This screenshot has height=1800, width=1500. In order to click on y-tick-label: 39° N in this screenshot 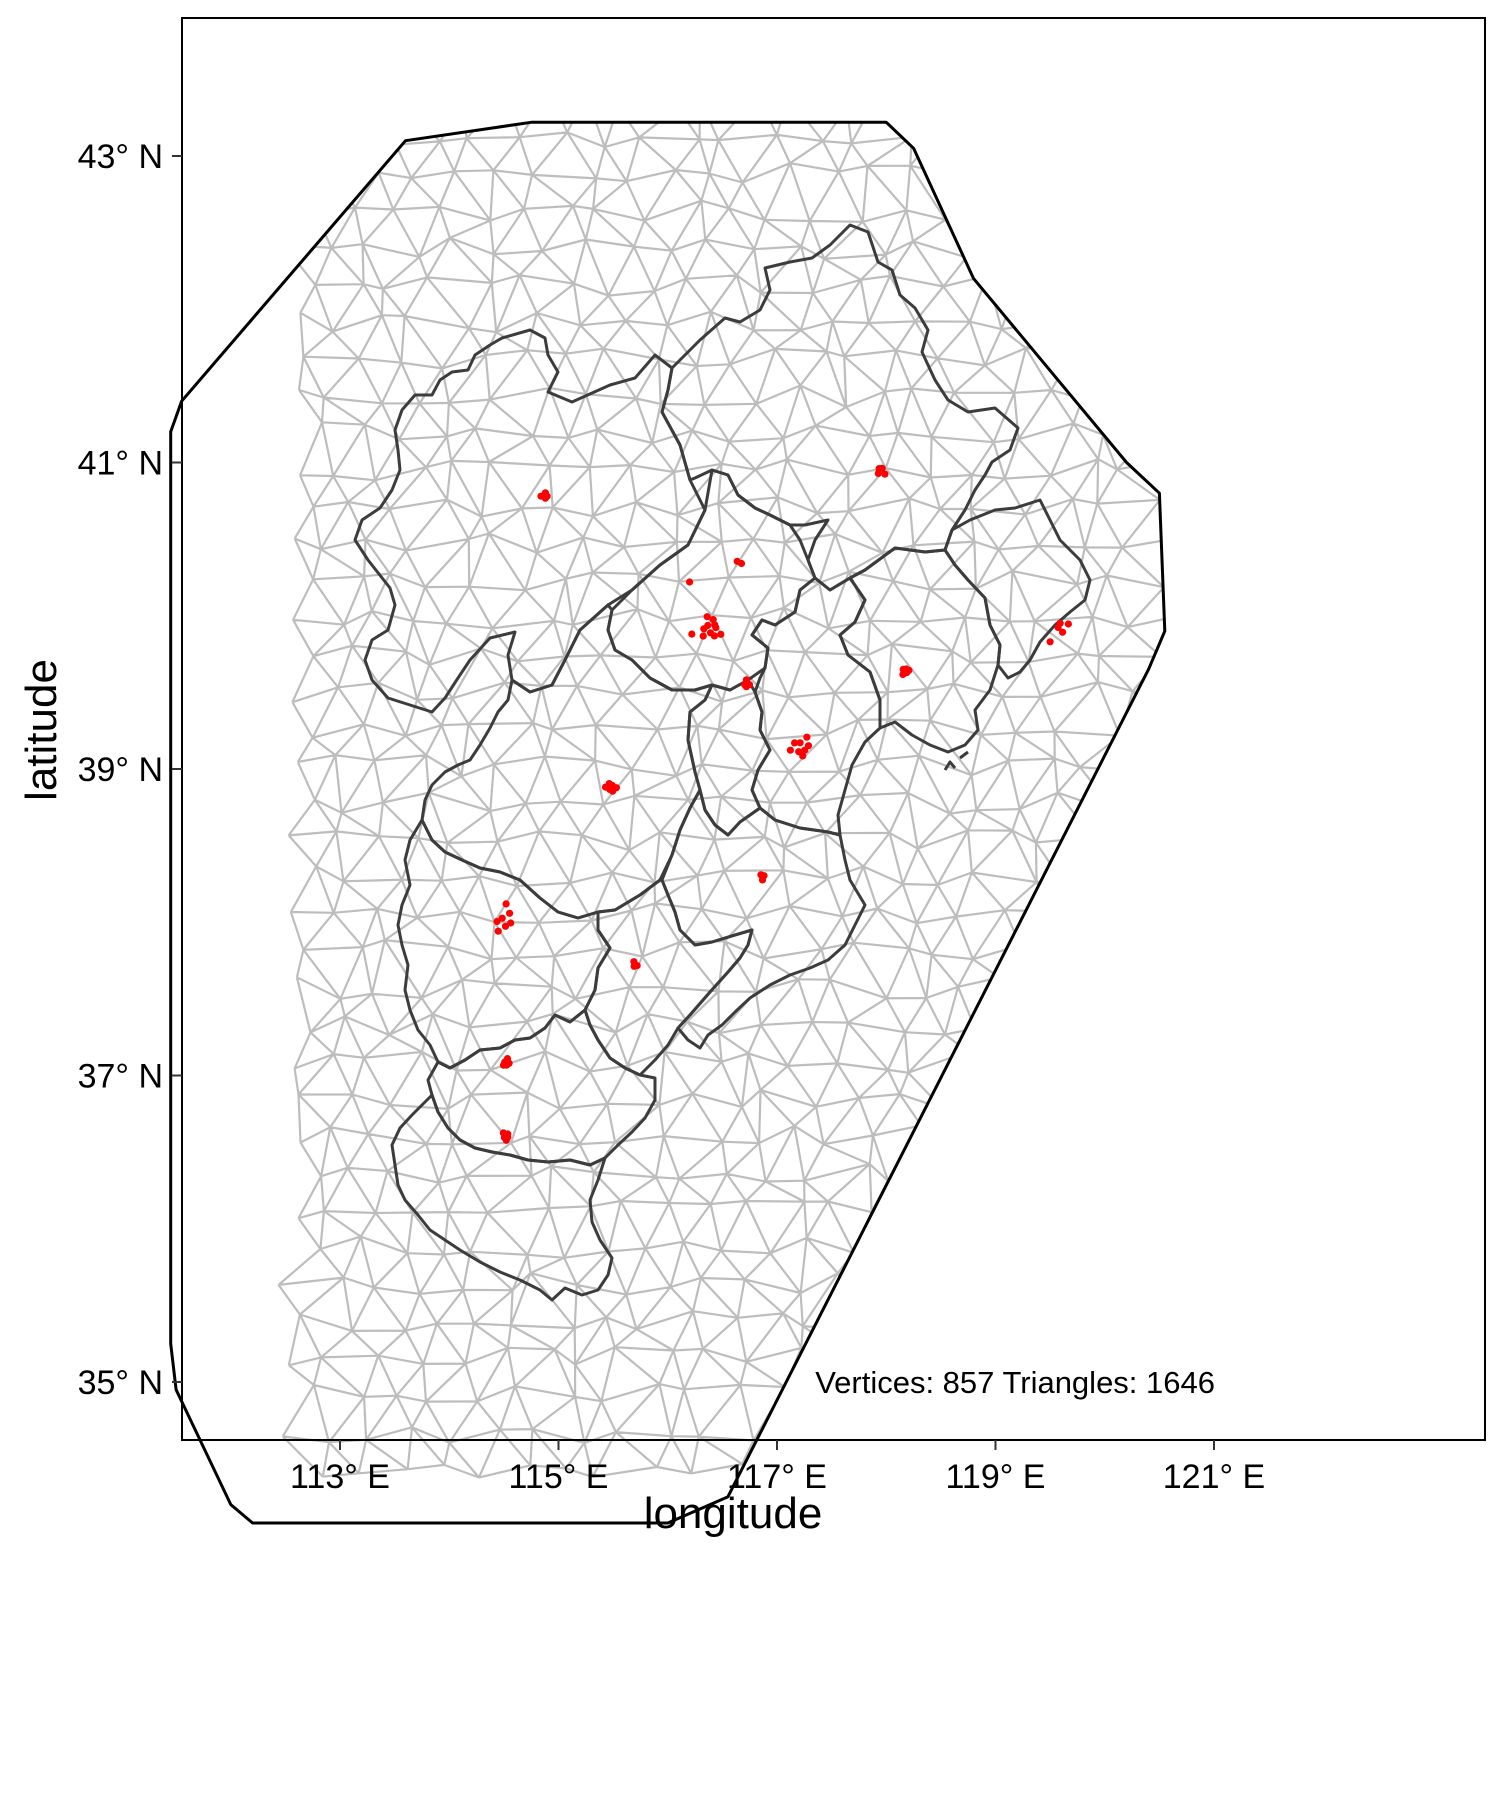, I will do `click(120, 770)`.